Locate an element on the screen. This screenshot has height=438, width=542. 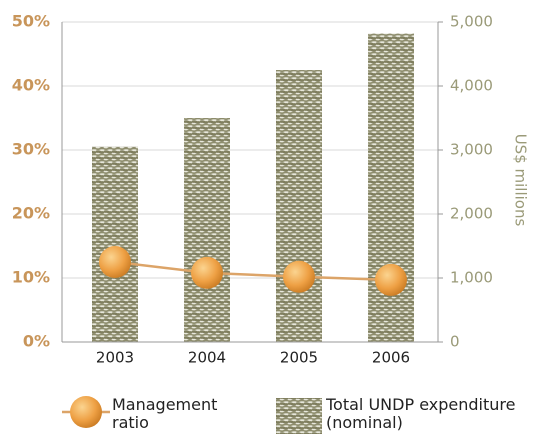
y2-tick-label: 3,000 is located at coordinates (471, 150).